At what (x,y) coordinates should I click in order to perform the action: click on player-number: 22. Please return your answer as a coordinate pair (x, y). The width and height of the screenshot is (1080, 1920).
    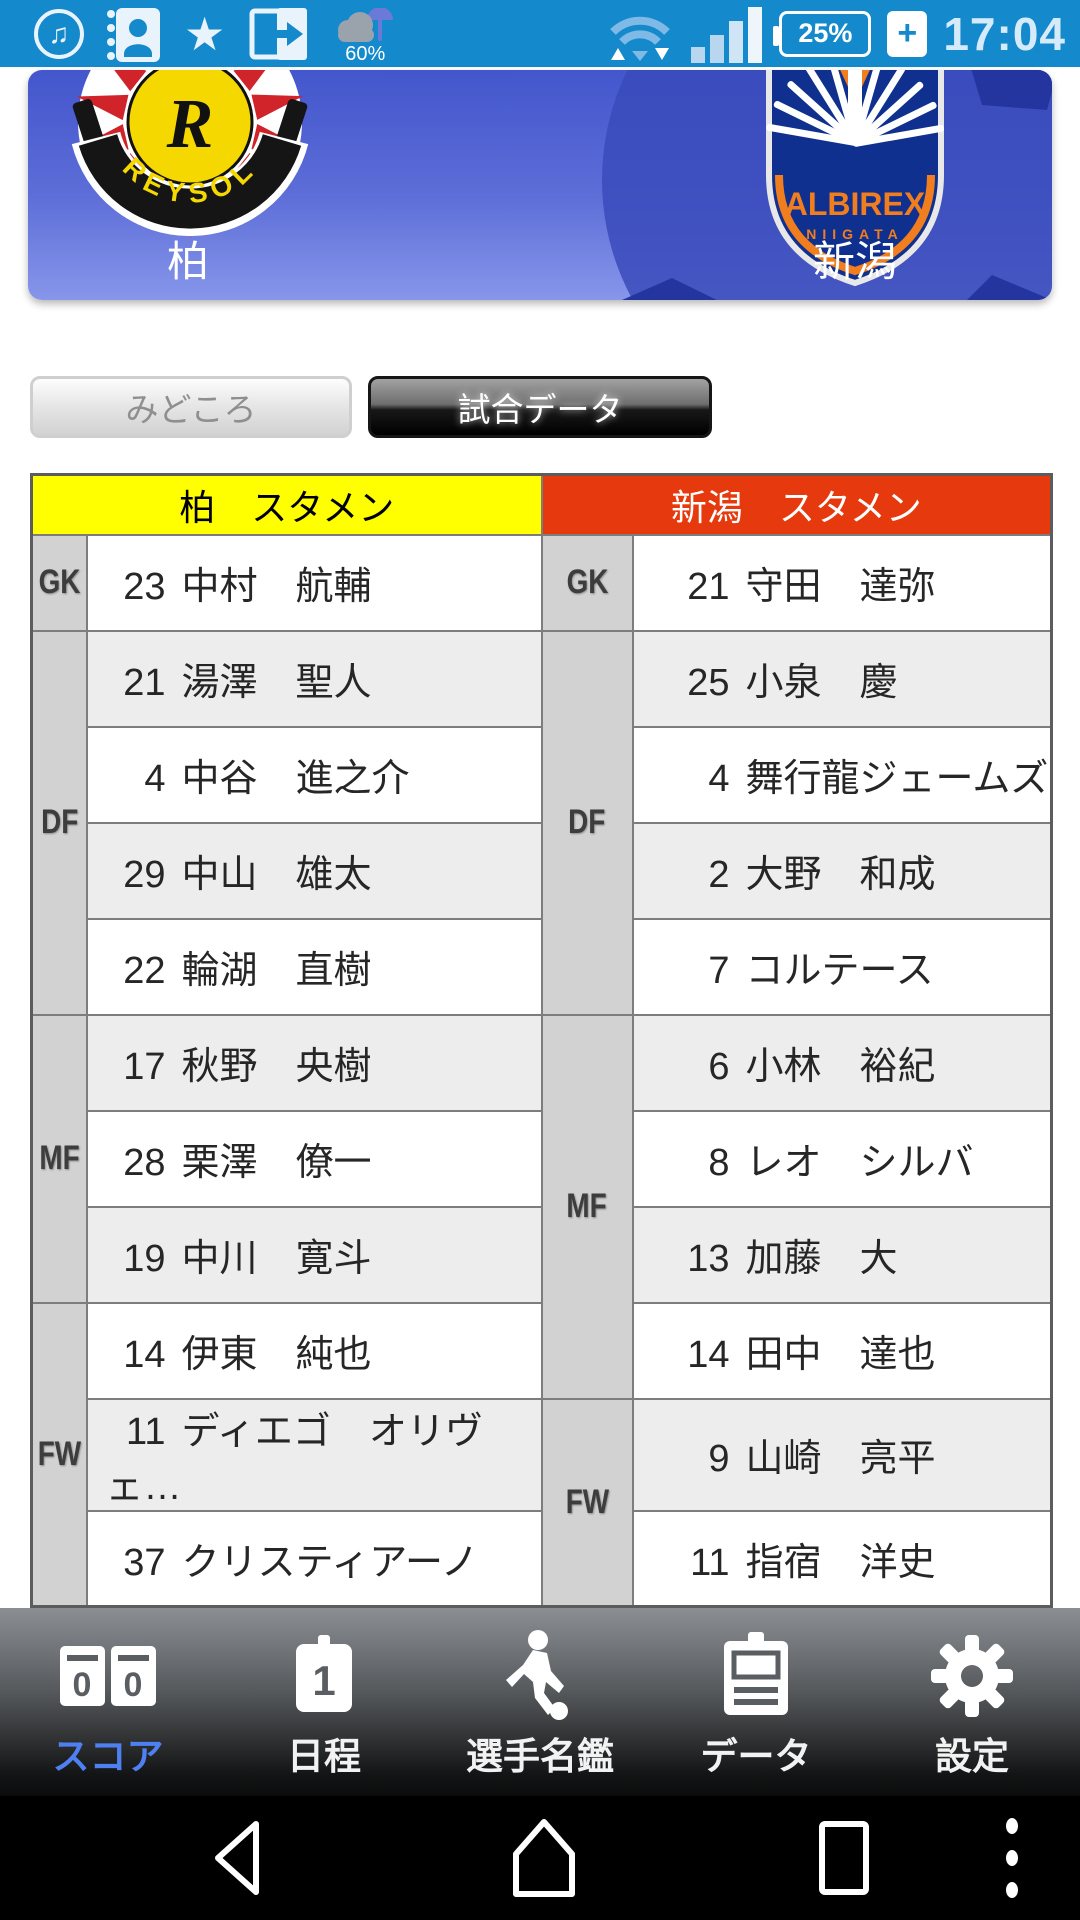
    Looking at the image, I should click on (144, 971).